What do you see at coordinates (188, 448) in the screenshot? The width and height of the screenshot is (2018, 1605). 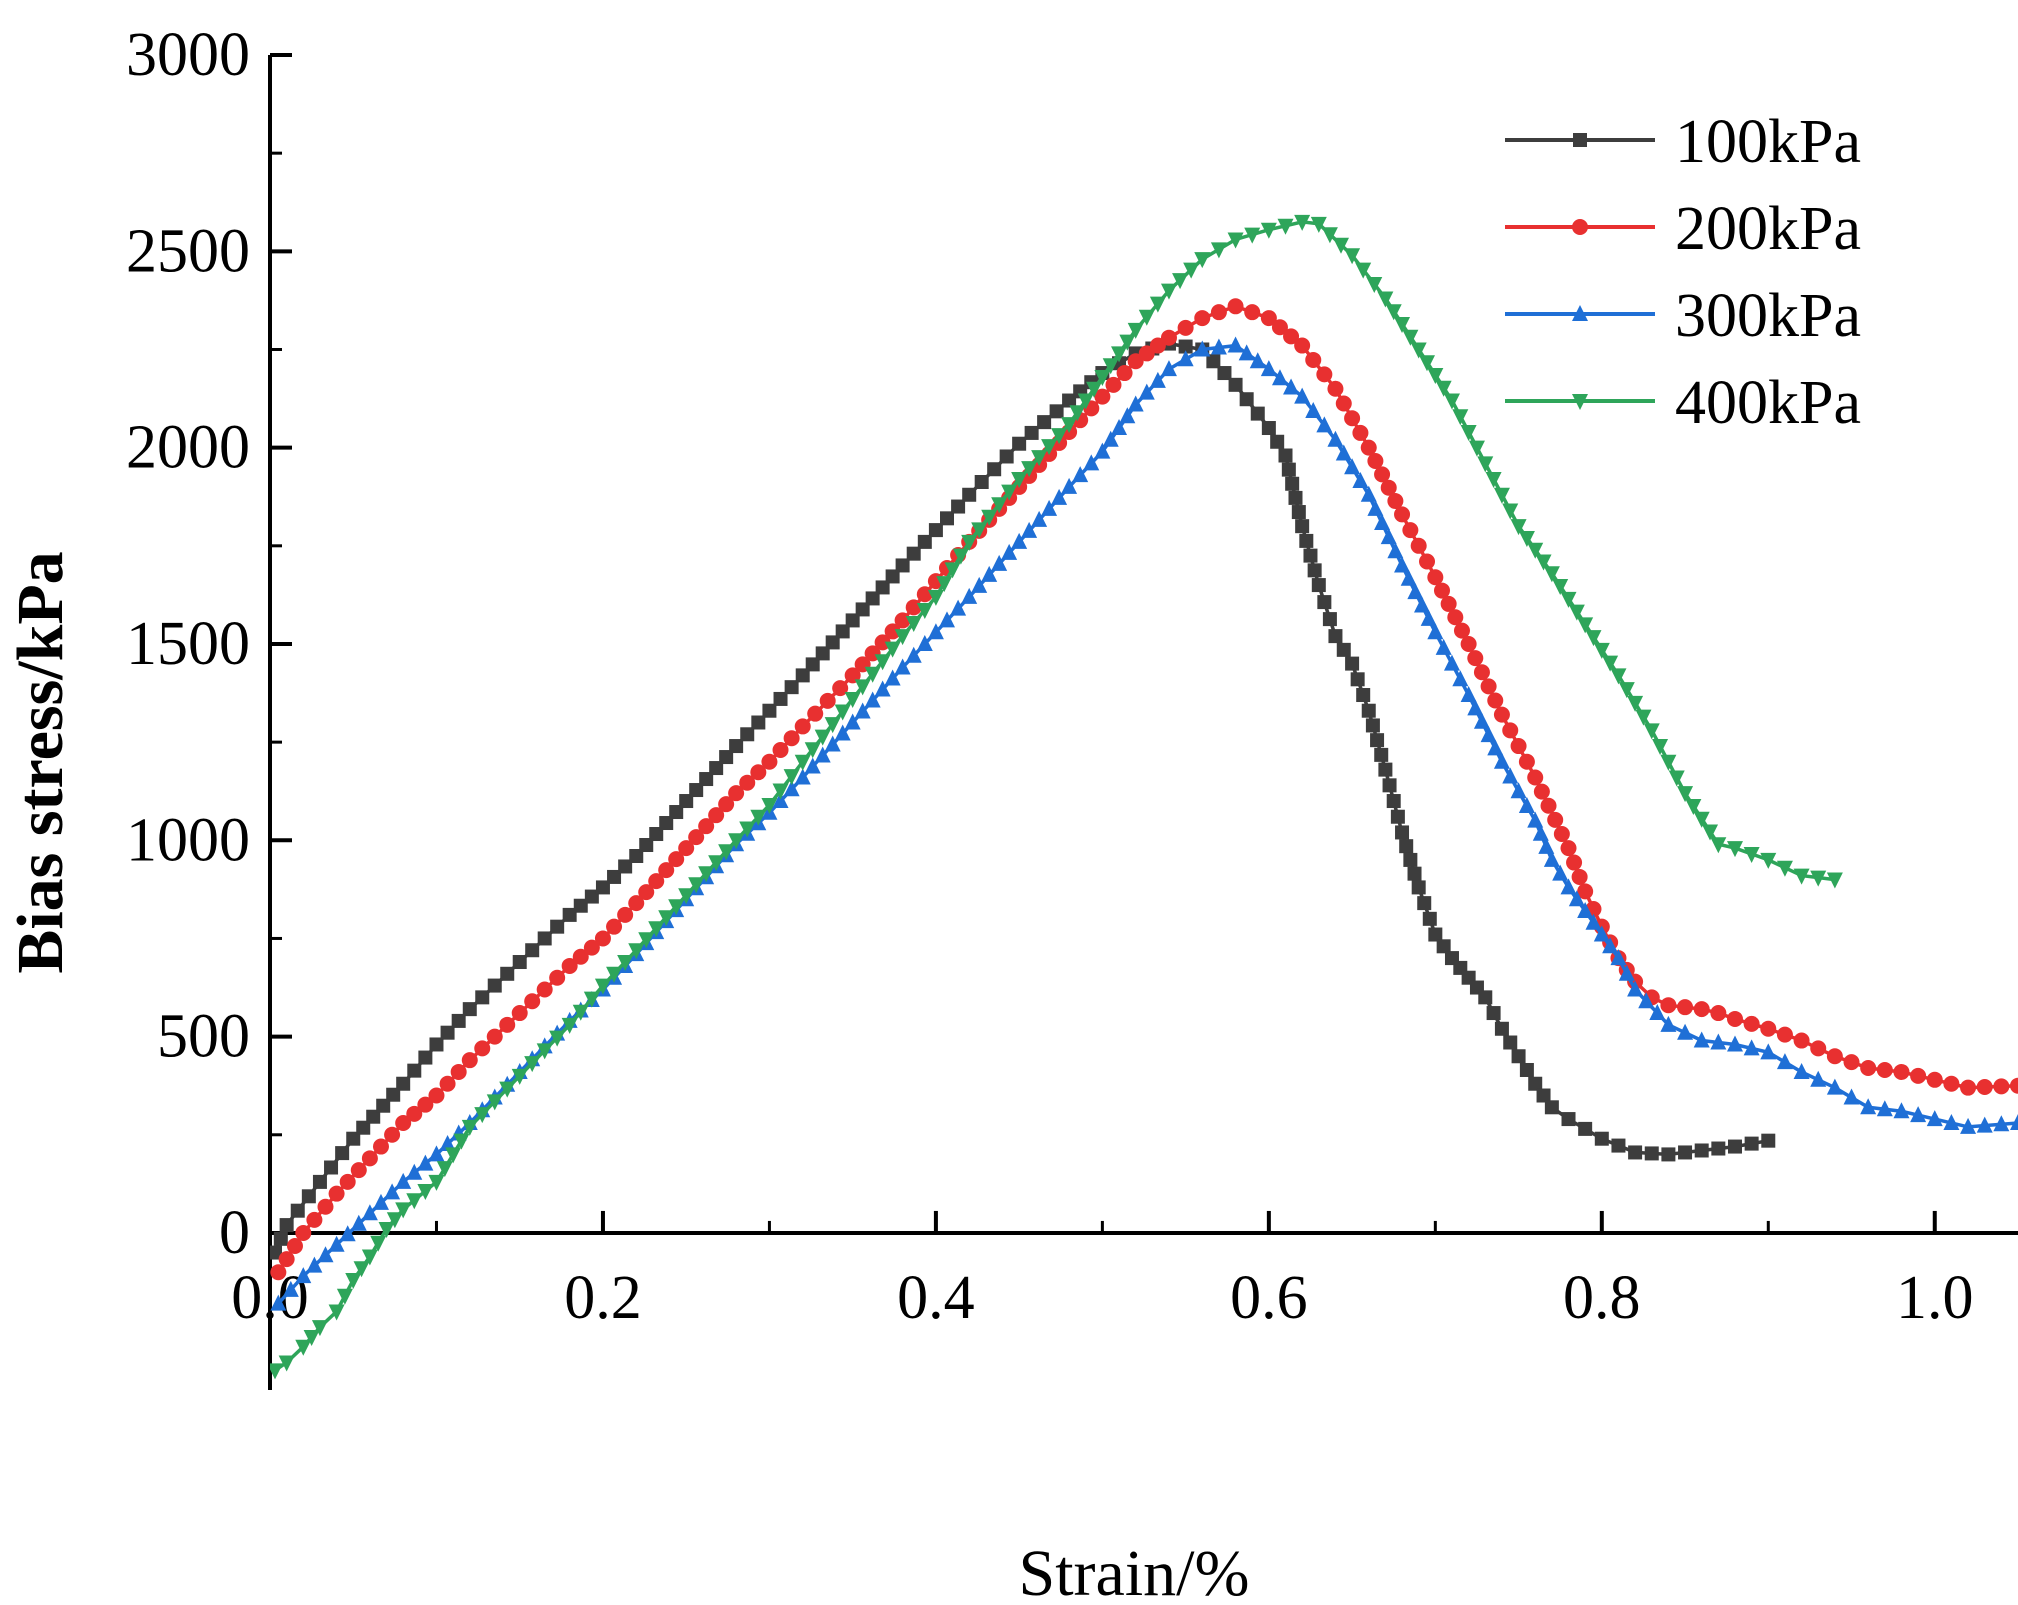 I see `y-tick-label: 2000` at bounding box center [188, 448].